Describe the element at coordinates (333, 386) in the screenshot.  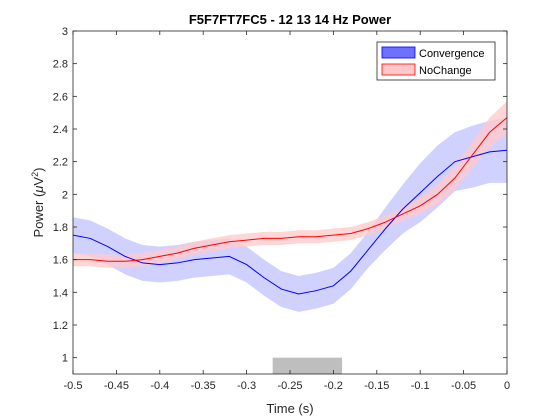
I see `x-tick-label: -0.2` at that location.